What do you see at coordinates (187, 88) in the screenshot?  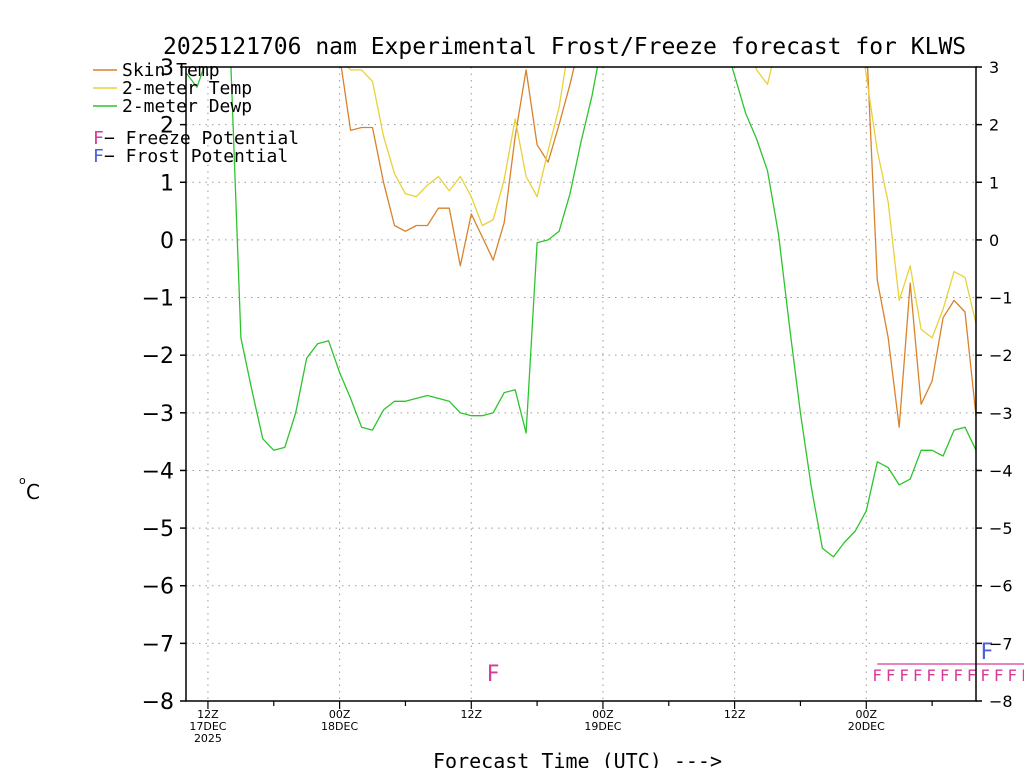 I see `legend-entry-label: 2-meter Temp` at bounding box center [187, 88].